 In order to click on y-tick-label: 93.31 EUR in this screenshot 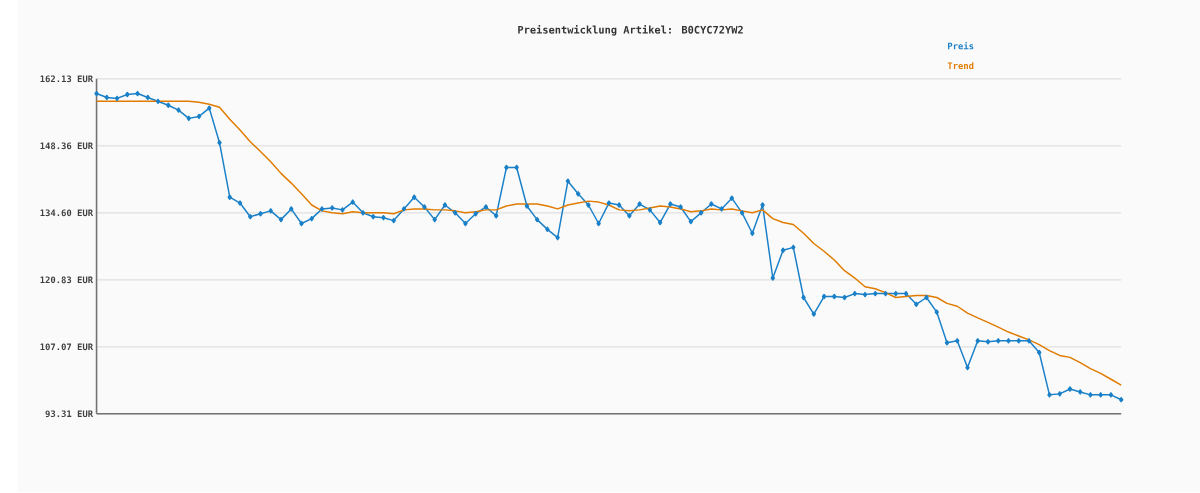, I will do `click(69, 414)`.